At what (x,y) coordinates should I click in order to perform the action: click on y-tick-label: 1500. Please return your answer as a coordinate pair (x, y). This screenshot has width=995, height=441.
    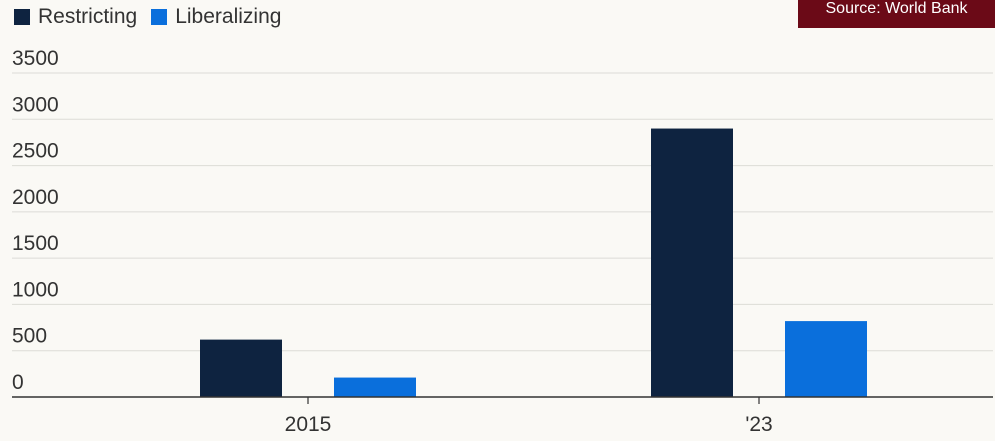
    Looking at the image, I should click on (35, 243).